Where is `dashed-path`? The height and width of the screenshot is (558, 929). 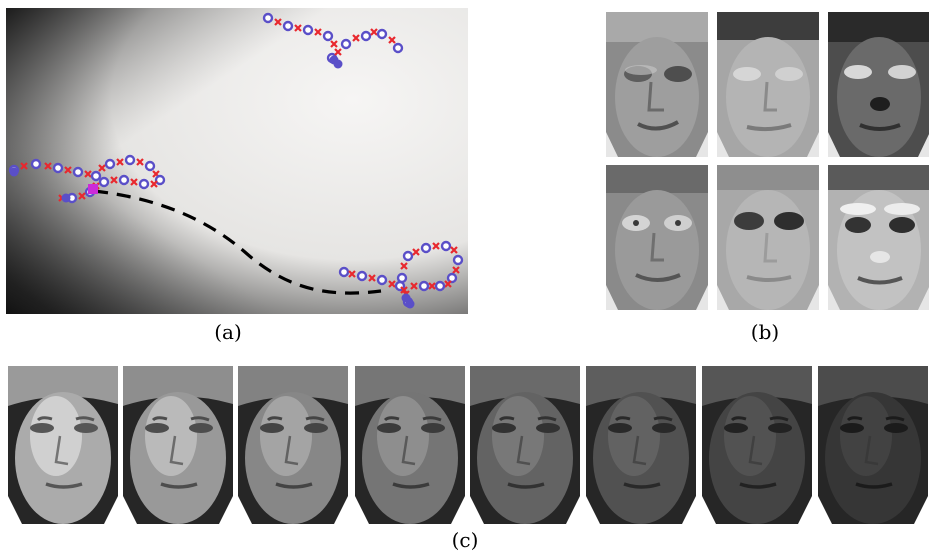
dashed-path is located at coordinates (237, 242).